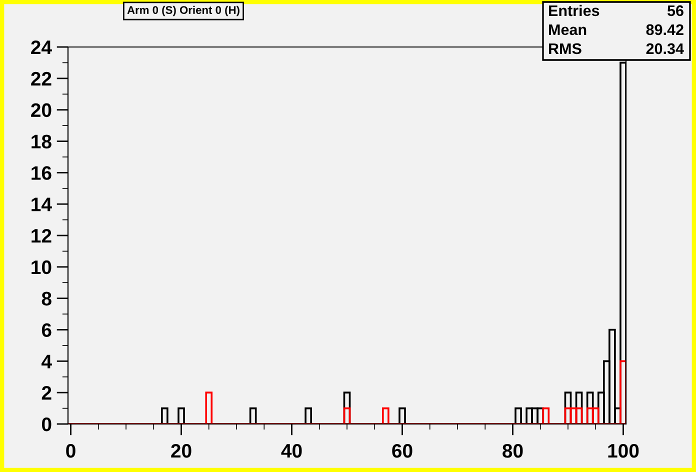  I want to click on y-tick-label: 6, so click(47, 330).